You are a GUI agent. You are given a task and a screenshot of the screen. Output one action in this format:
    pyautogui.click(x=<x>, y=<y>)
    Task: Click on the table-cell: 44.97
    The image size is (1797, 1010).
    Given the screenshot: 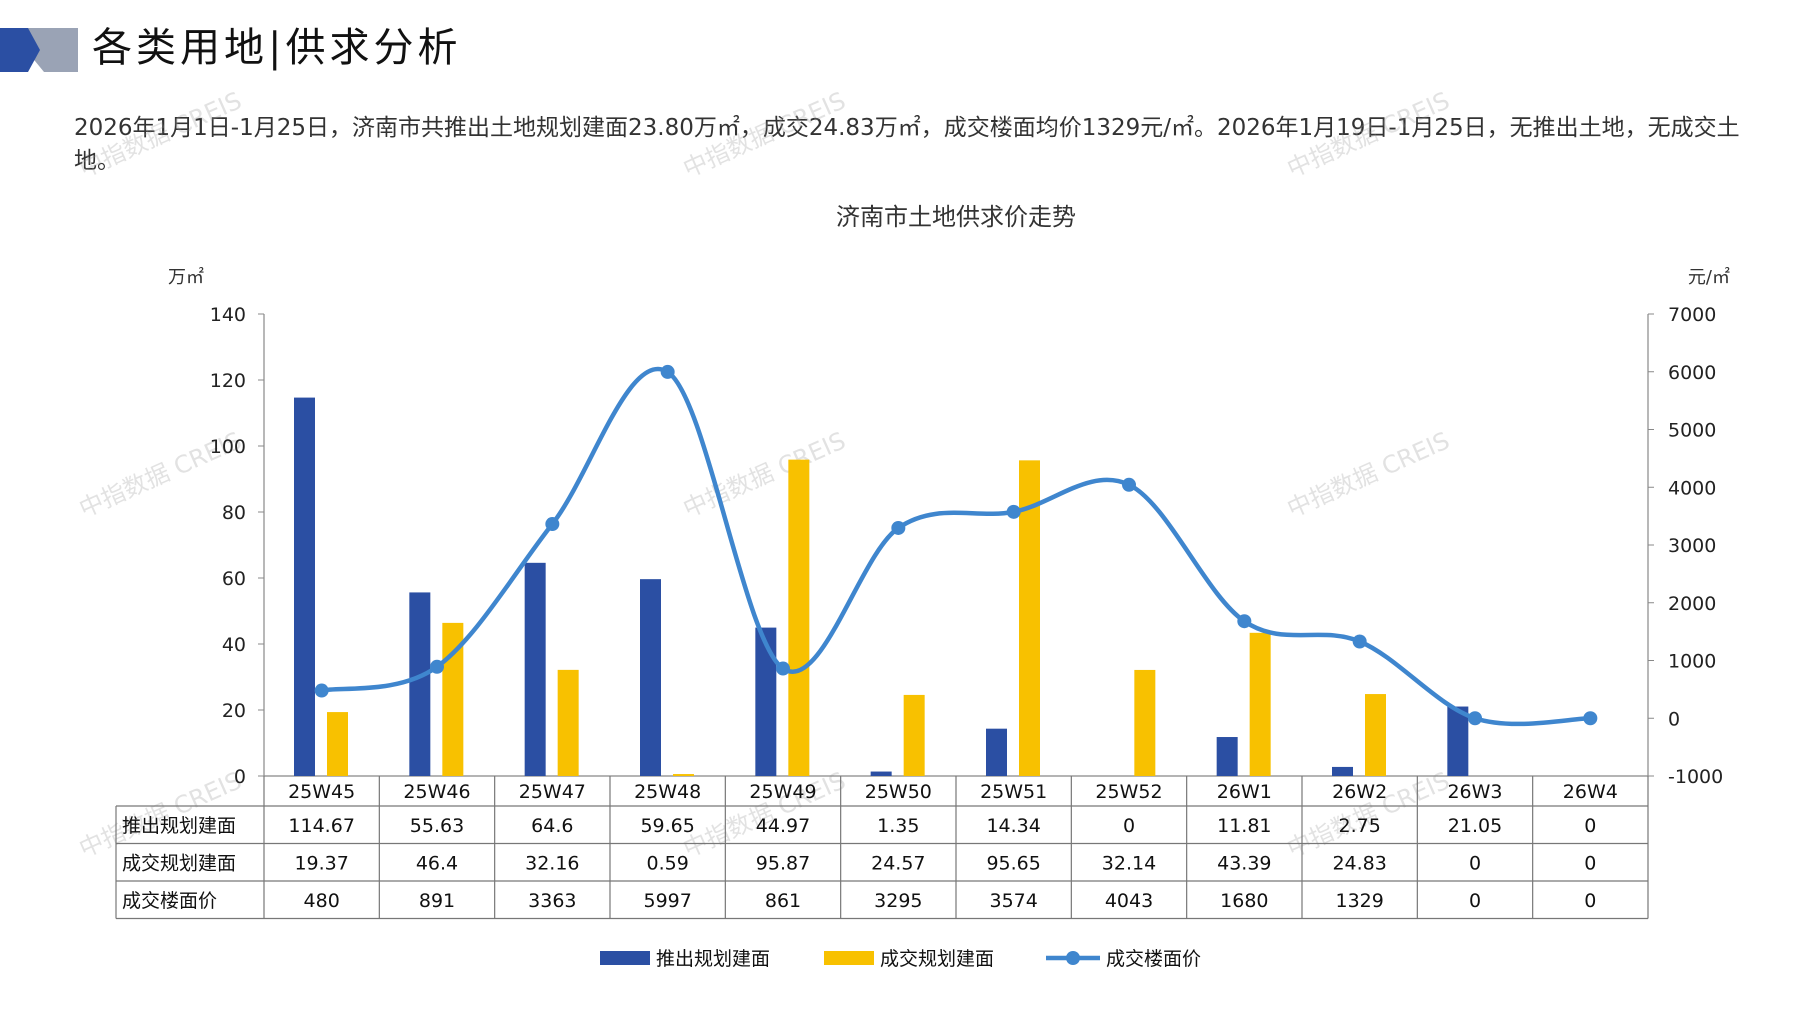 What is the action you would take?
    pyautogui.click(x=783, y=826)
    